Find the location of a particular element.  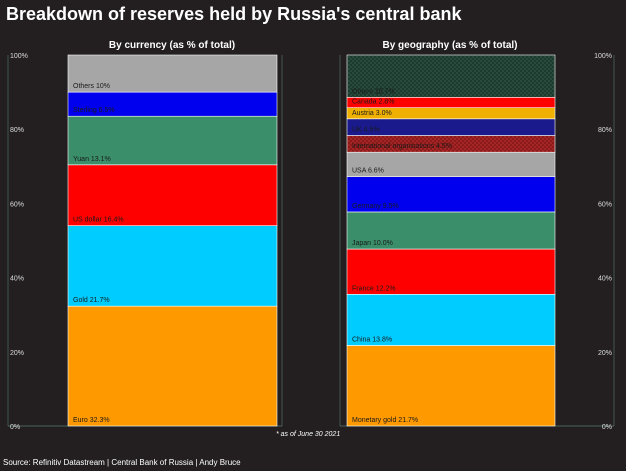

panel-title: By geography (as % of total) is located at coordinates (449, 45).